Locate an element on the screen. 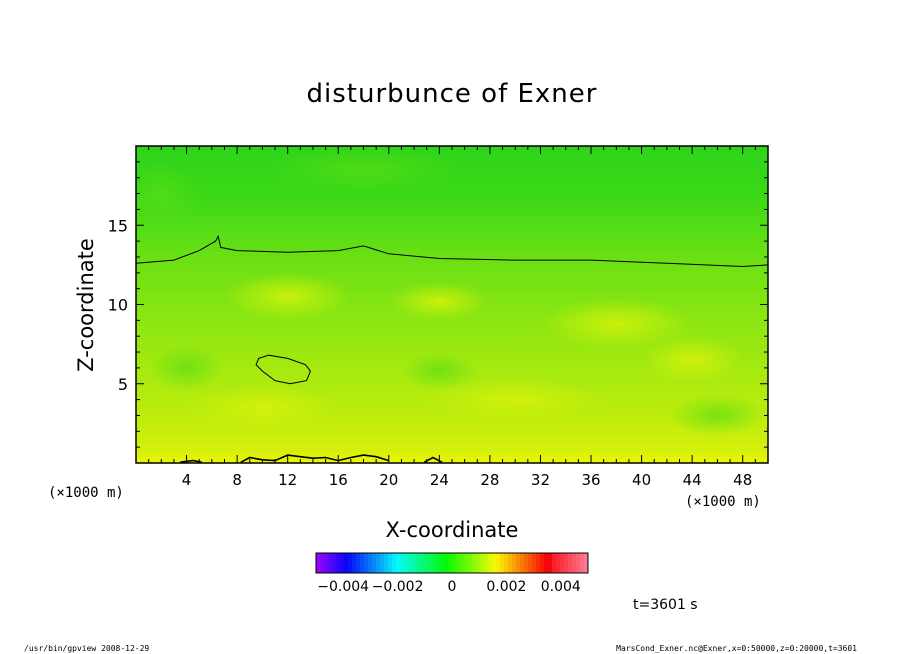  x-tick-label-44: 44 is located at coordinates (692, 480).